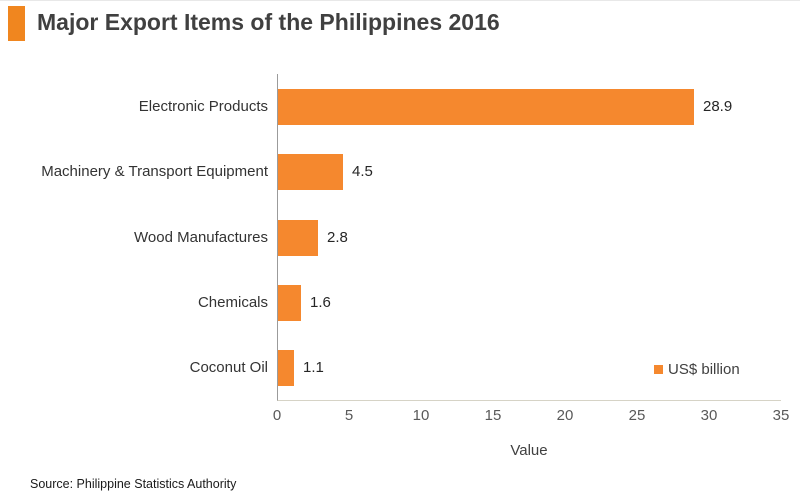  What do you see at coordinates (133, 484) in the screenshot?
I see `source-text: Source: Philippine Statistics Authority` at bounding box center [133, 484].